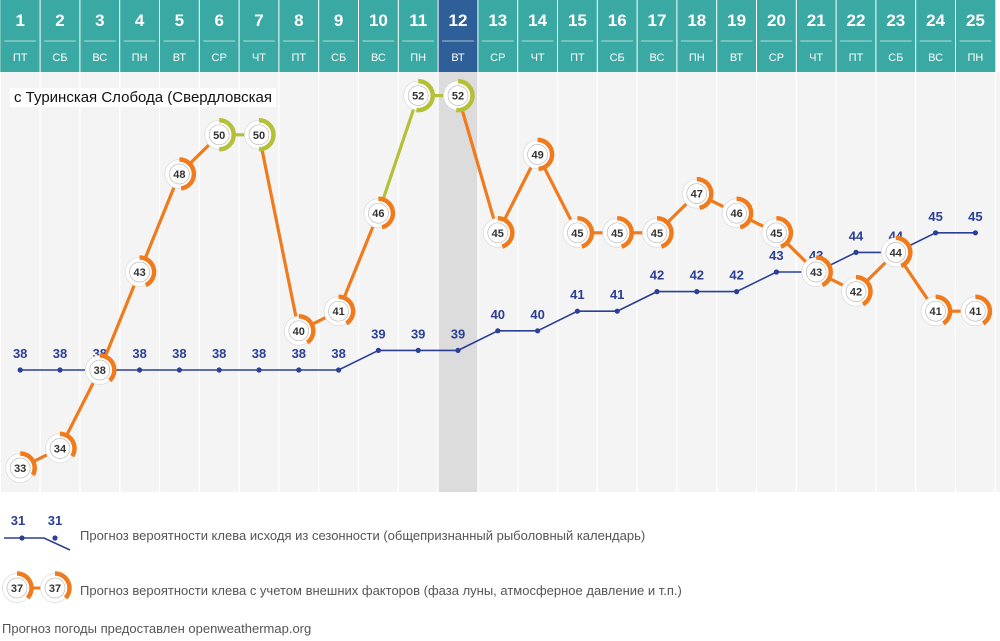 This screenshot has width=1000, height=641. Describe the element at coordinates (218, 20) in the screenshot. I see `day-number: 6` at that location.